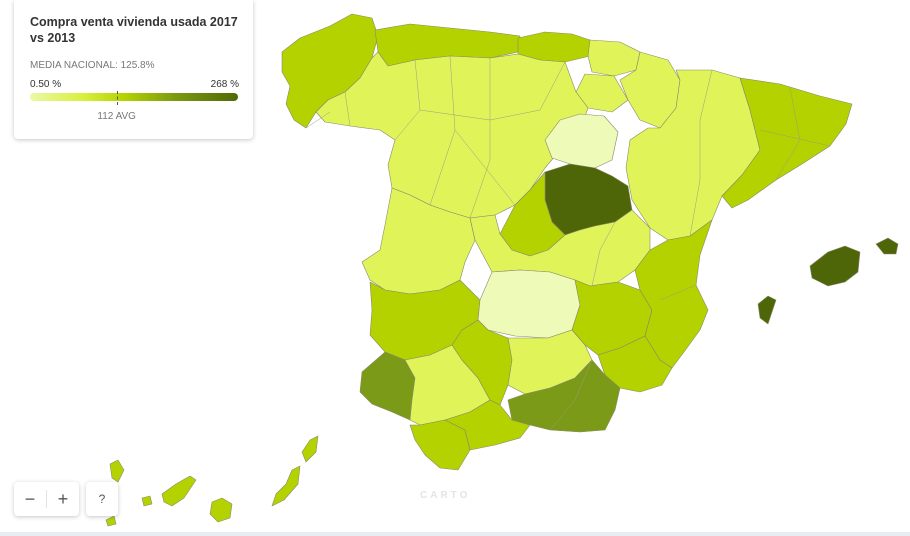 The height and width of the screenshot is (536, 910). I want to click on region-navarra, so click(650, 90).